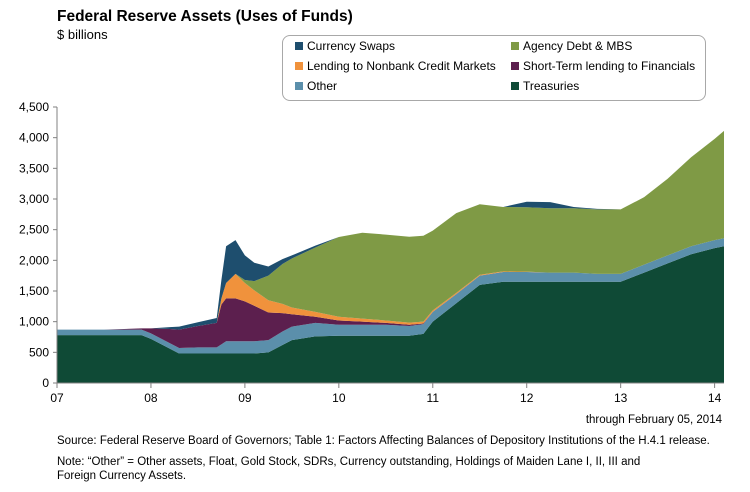 This screenshot has width=750, height=492. What do you see at coordinates (551, 86) in the screenshot?
I see `legend-label: Treasuries` at bounding box center [551, 86].